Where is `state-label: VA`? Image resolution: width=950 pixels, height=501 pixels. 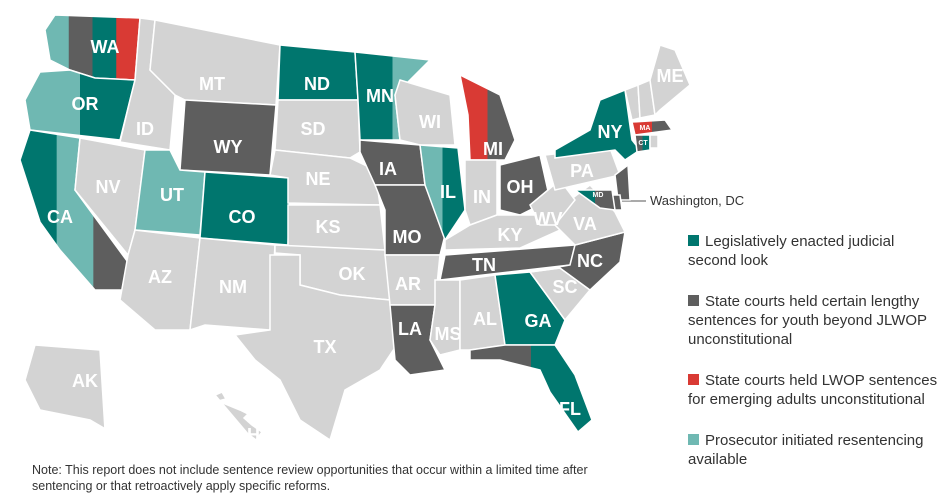 state-label: VA is located at coordinates (585, 224).